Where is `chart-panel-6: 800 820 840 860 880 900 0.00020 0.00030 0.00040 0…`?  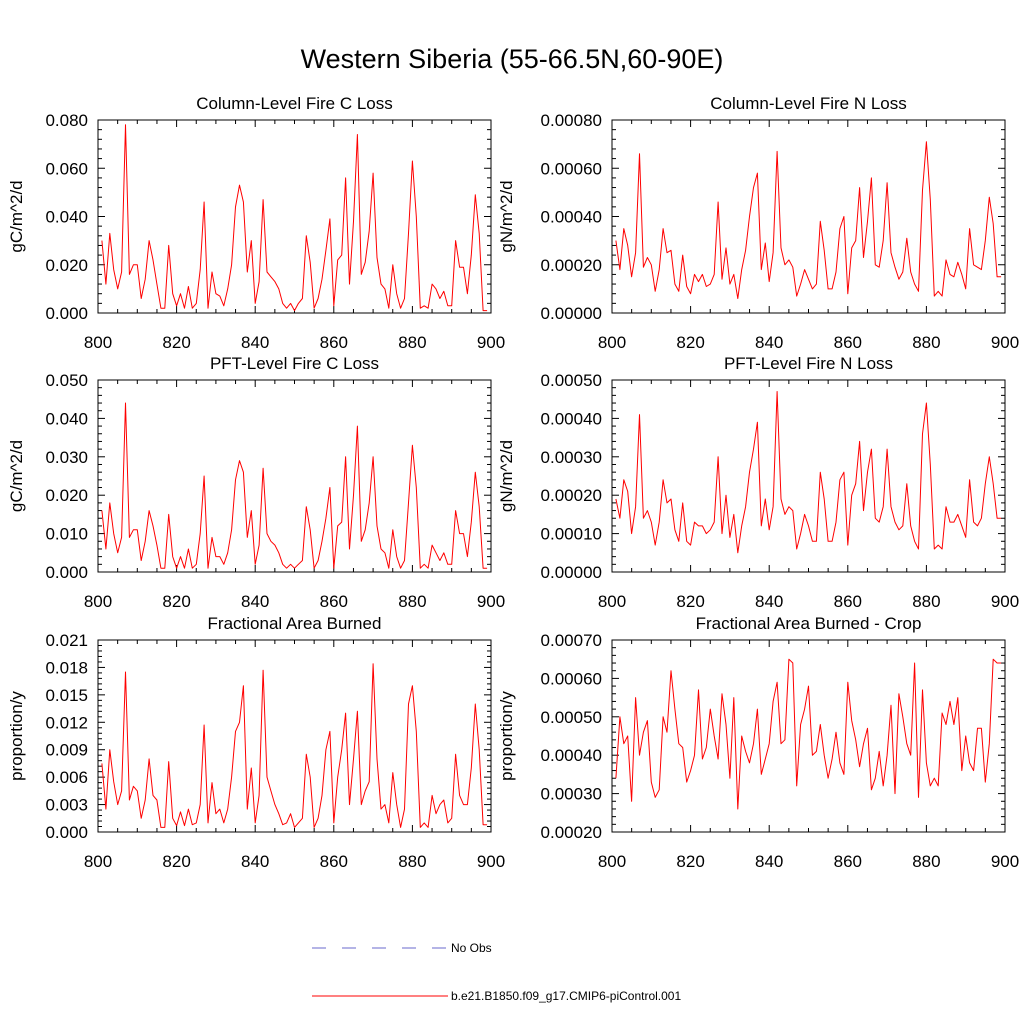 chart-panel-6: 800 820 840 860 880 900 0.00020 0.00030 0.00040 0… is located at coordinates (758, 742).